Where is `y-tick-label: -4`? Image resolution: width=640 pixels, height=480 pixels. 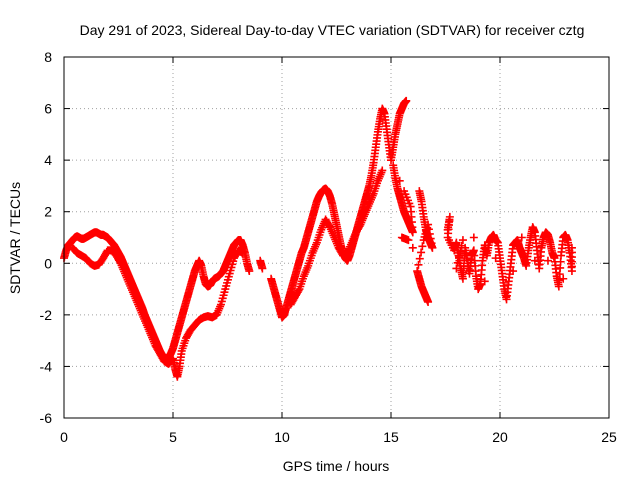 y-tick-label: -4 is located at coordinates (46, 366).